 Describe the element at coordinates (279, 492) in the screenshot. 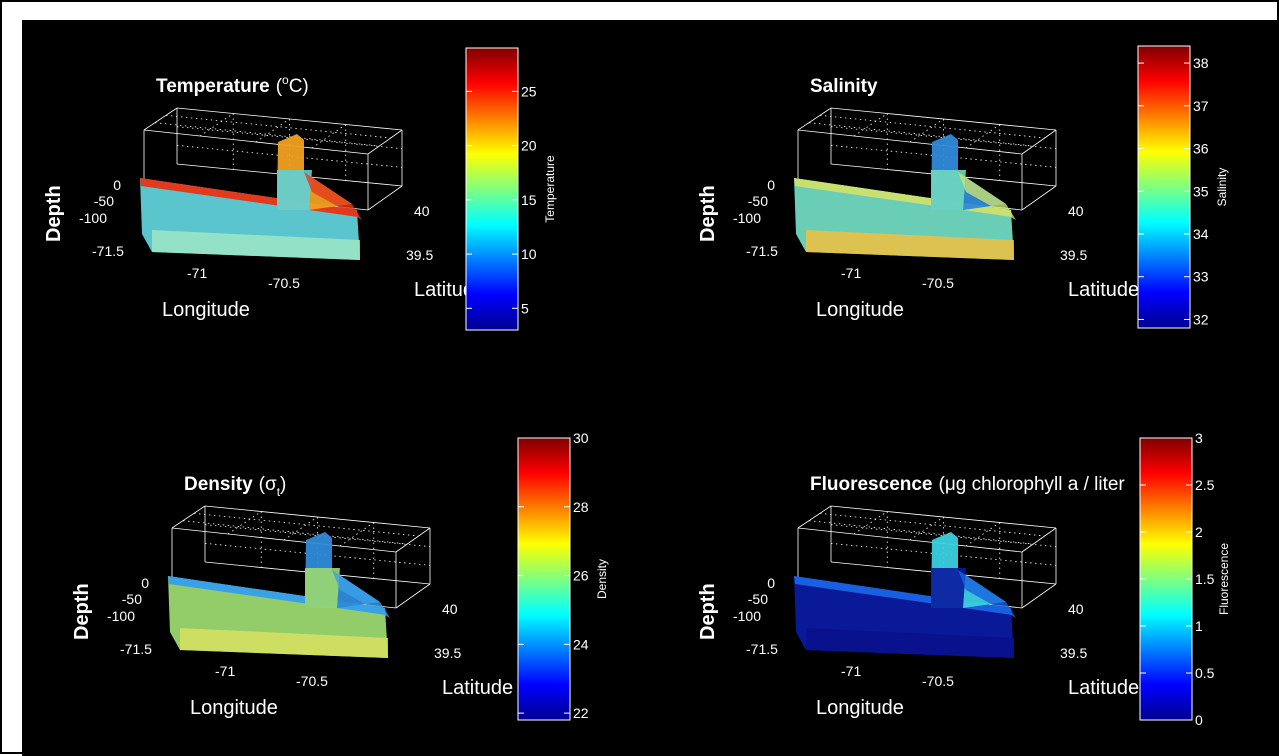

I see `title-sub: t` at that location.